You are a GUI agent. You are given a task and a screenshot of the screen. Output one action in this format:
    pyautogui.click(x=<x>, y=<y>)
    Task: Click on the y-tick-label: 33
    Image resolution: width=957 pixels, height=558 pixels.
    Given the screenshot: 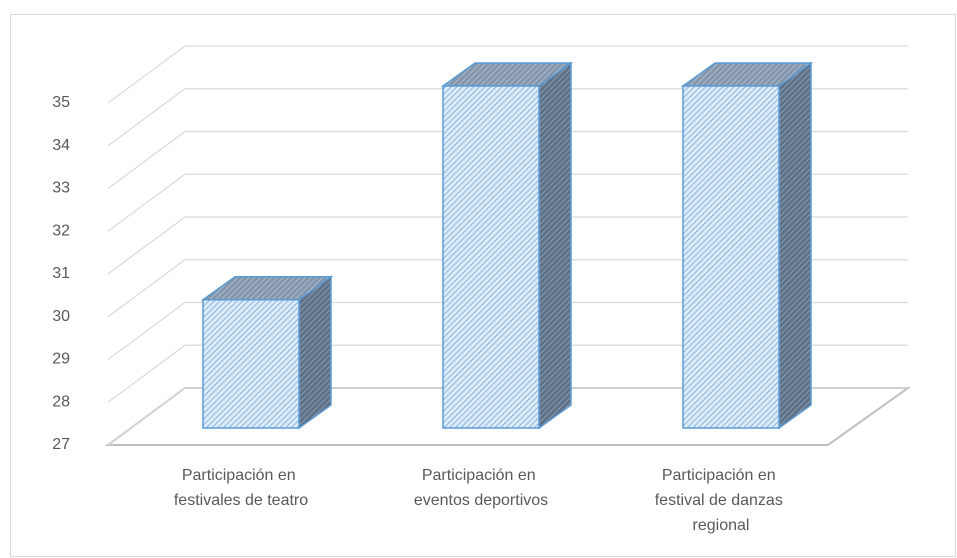 What is the action you would take?
    pyautogui.click(x=61, y=188)
    